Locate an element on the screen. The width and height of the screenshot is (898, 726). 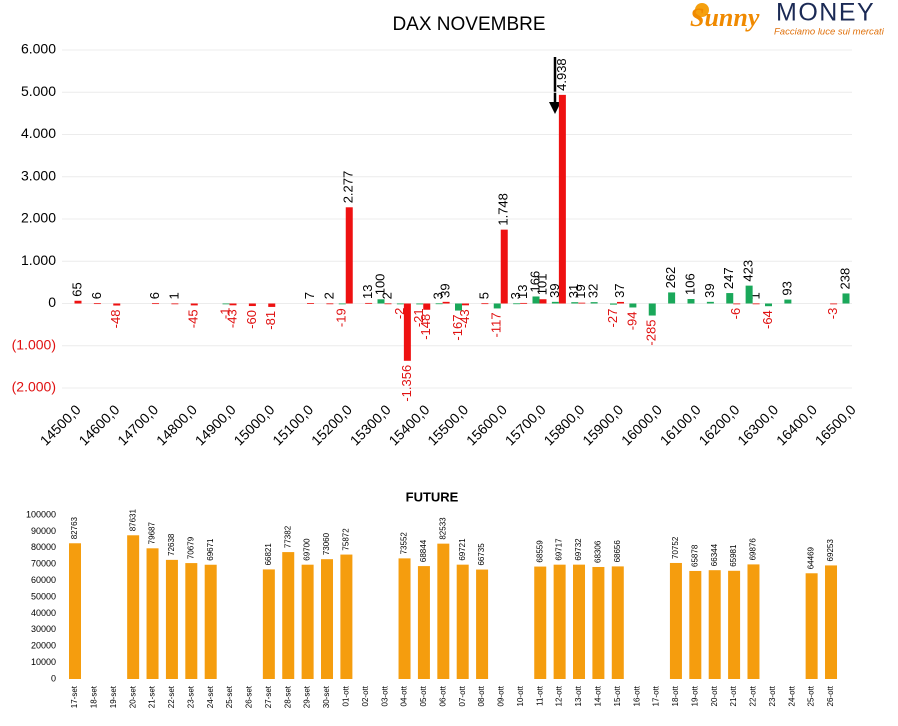
data-label: 69876 is located at coordinates (753, 549).